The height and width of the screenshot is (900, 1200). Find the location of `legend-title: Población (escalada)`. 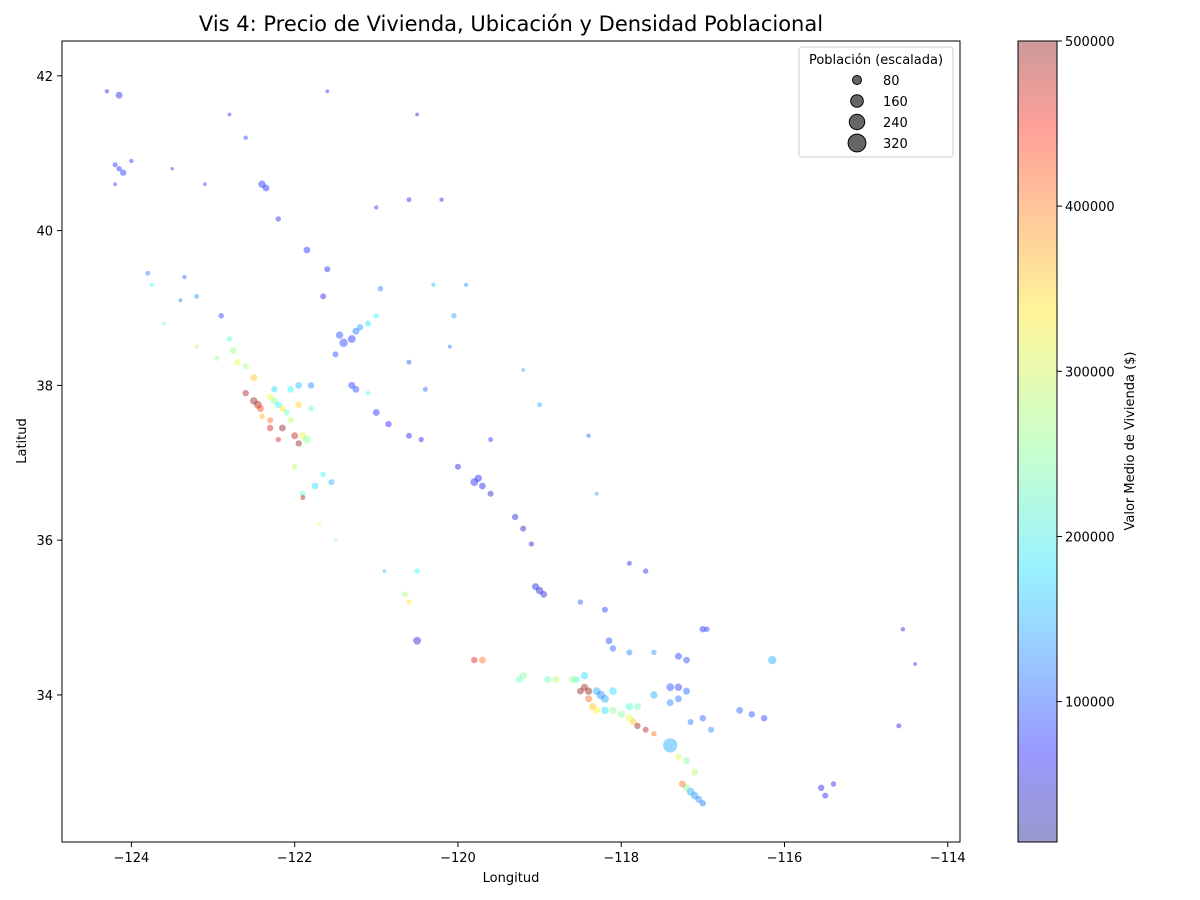

legend-title: Población (escalada) is located at coordinates (876, 60).